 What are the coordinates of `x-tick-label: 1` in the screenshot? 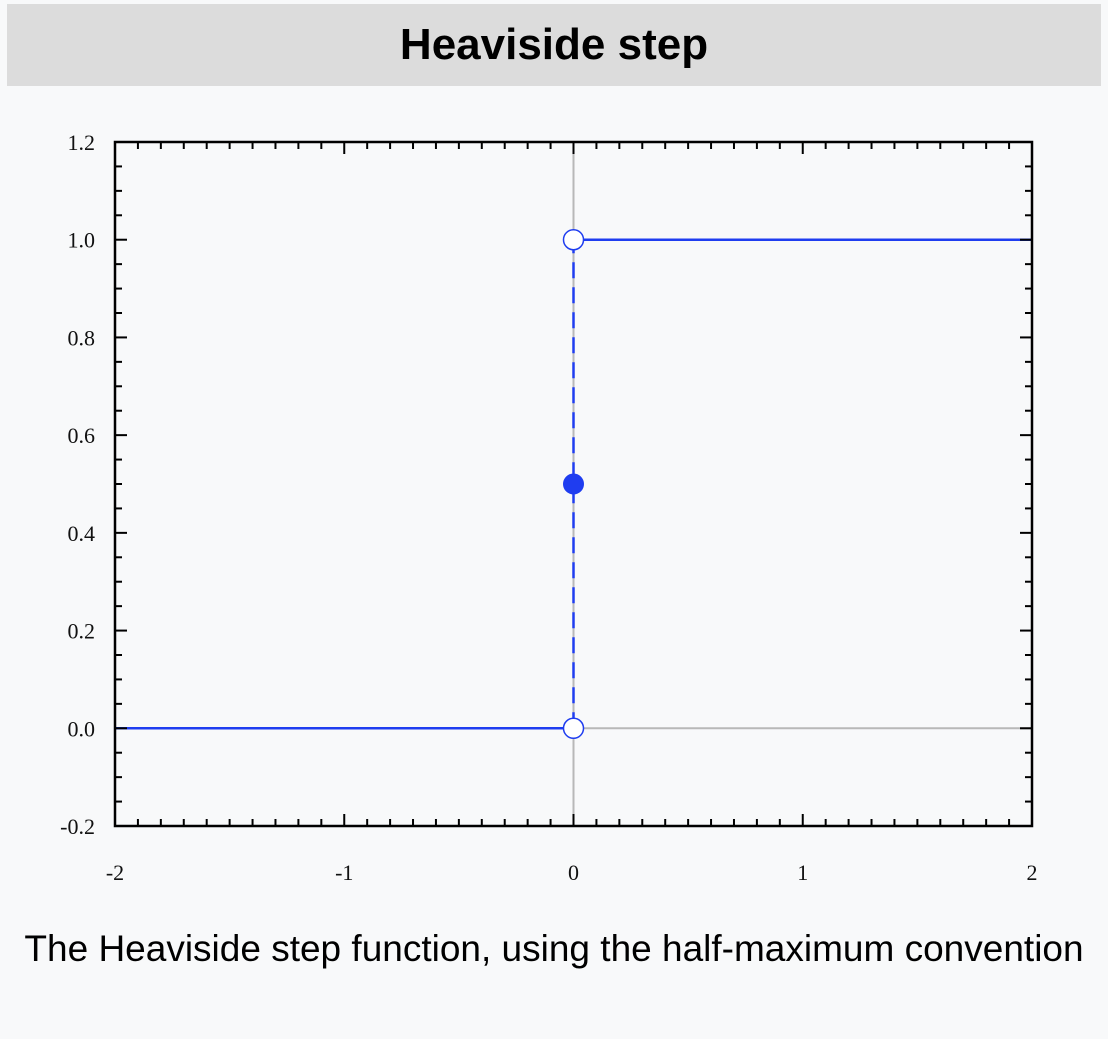 It's located at (802, 872).